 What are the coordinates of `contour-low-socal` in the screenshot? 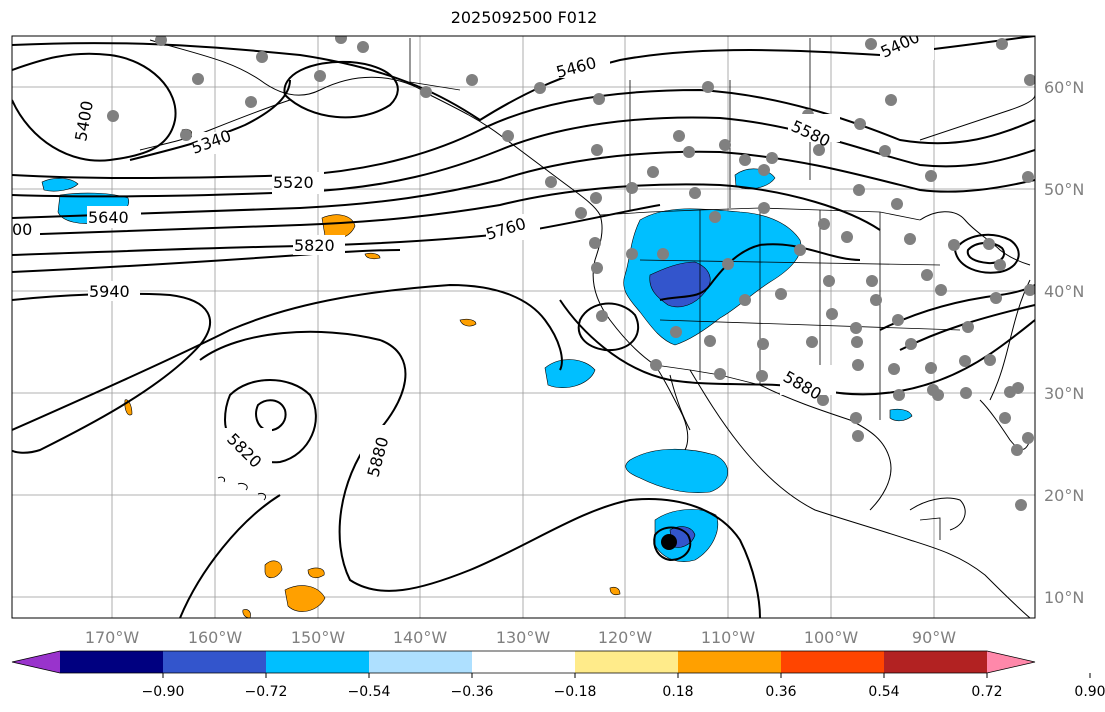 It's located at (608, 327).